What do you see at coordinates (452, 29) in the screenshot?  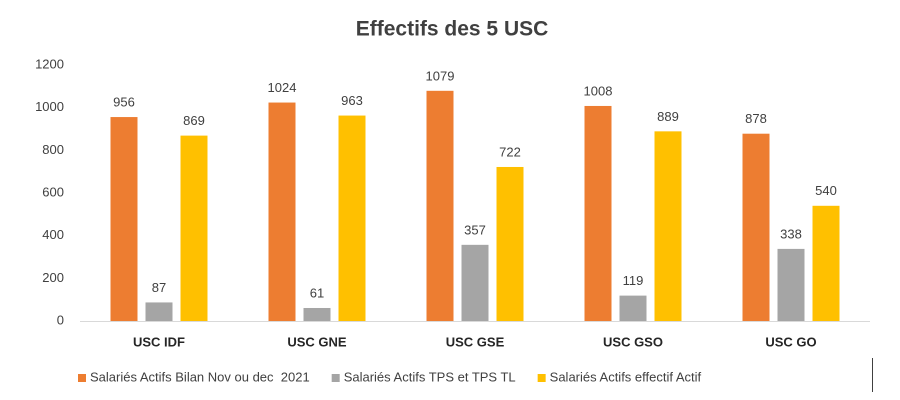 I see `chart-title: Effectifs des 5 USC` at bounding box center [452, 29].